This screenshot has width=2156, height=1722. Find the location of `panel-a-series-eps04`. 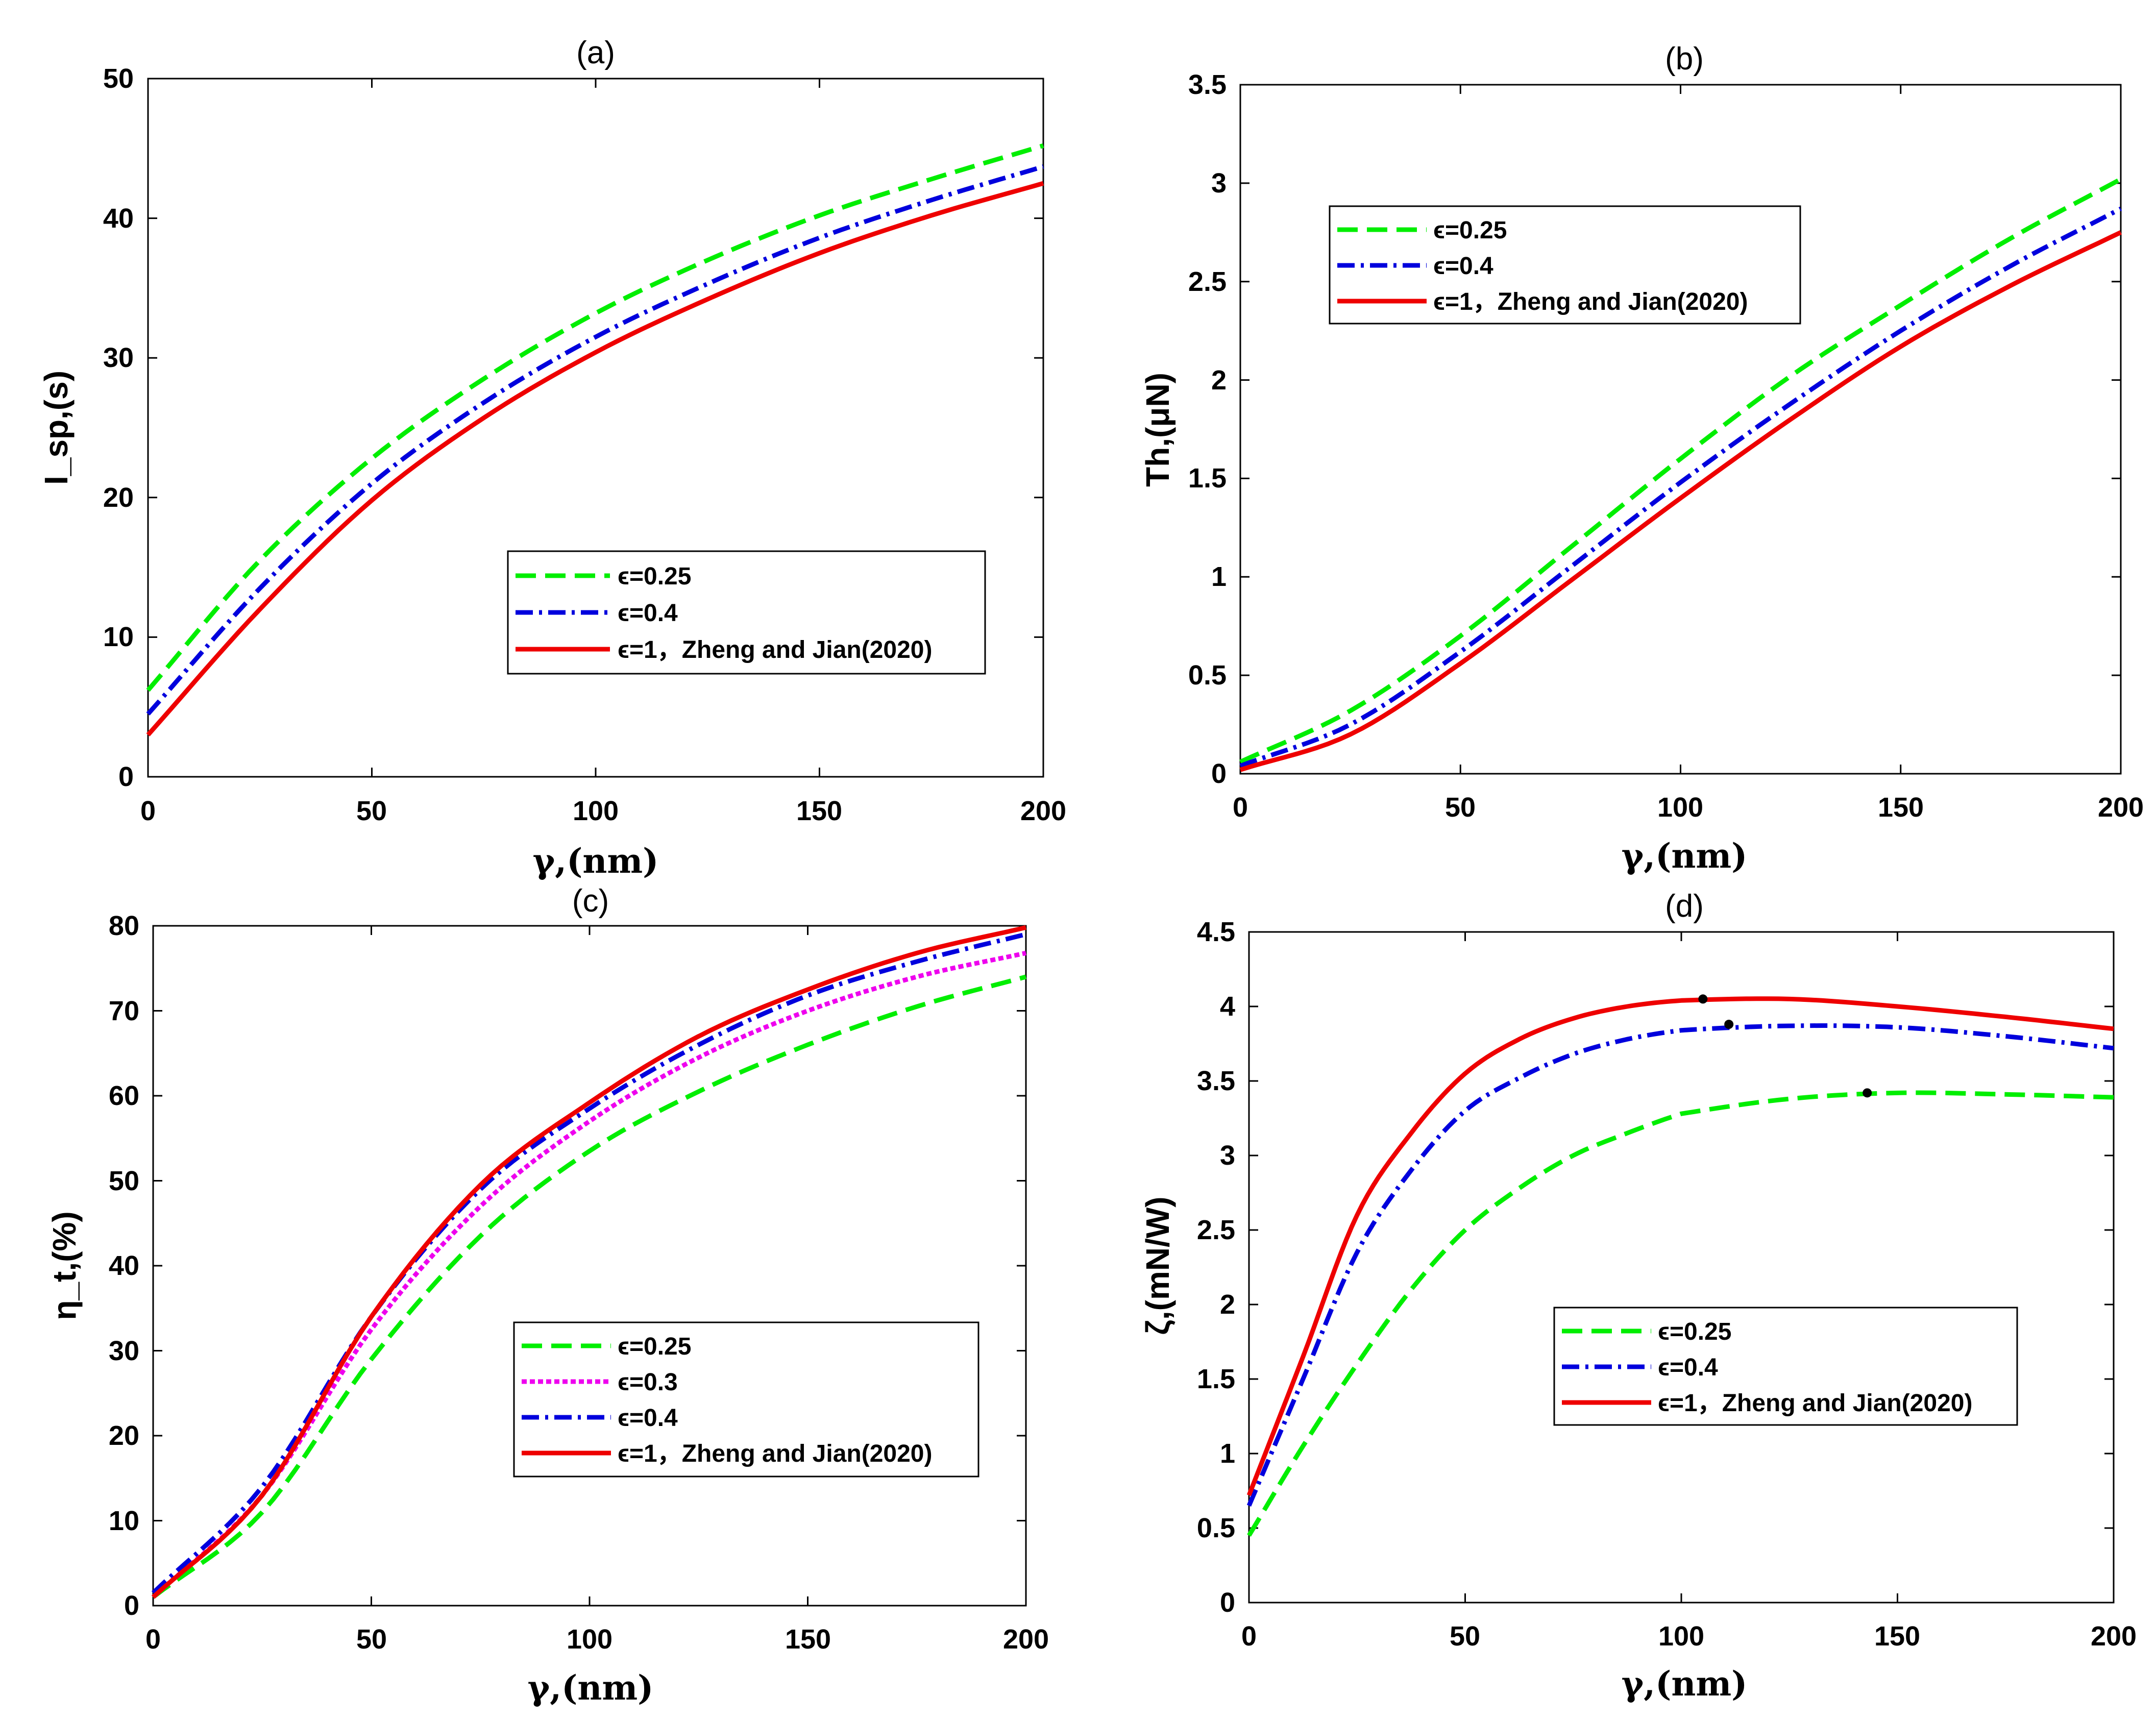

panel-a-series-eps04 is located at coordinates (595, 440).